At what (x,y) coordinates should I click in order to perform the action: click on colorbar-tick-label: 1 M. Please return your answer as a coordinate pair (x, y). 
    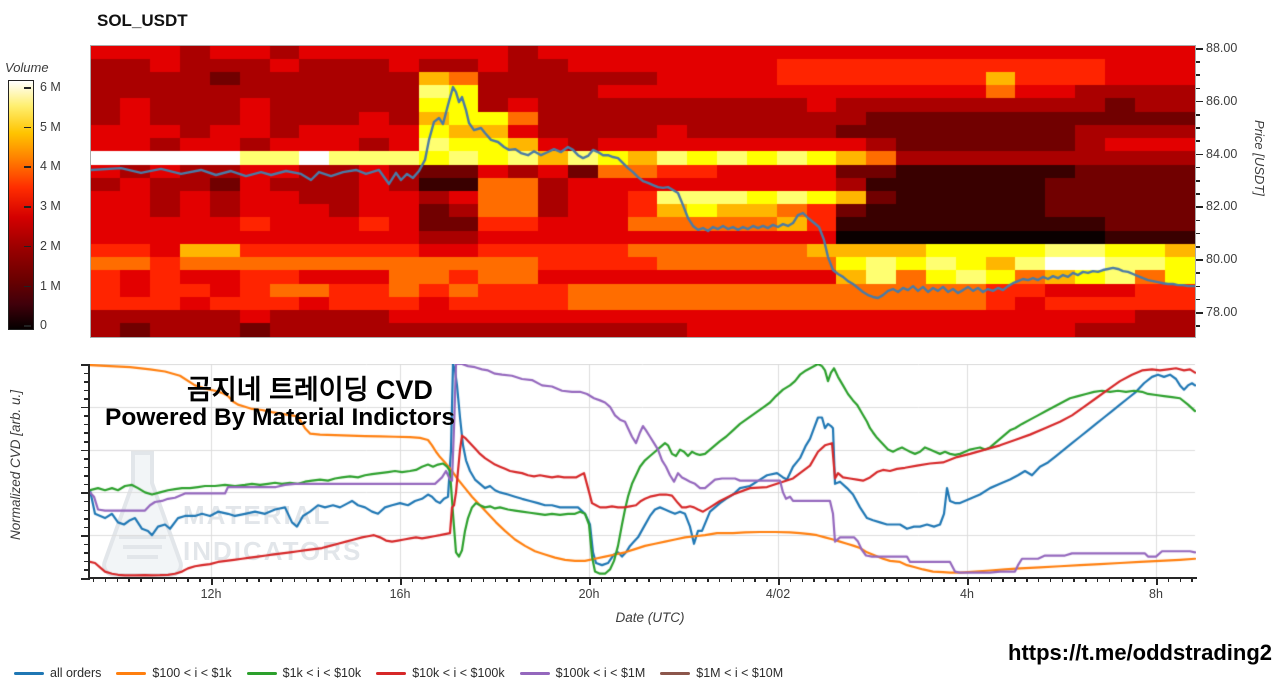
    Looking at the image, I should click on (50, 285).